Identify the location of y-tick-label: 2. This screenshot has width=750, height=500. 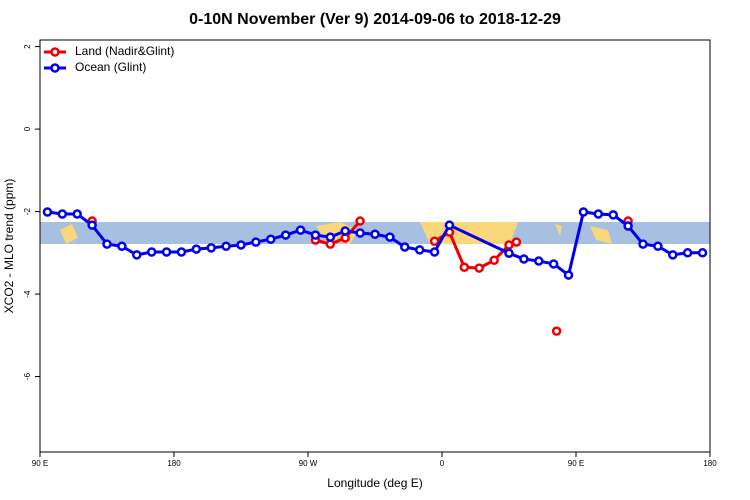
(27, 46).